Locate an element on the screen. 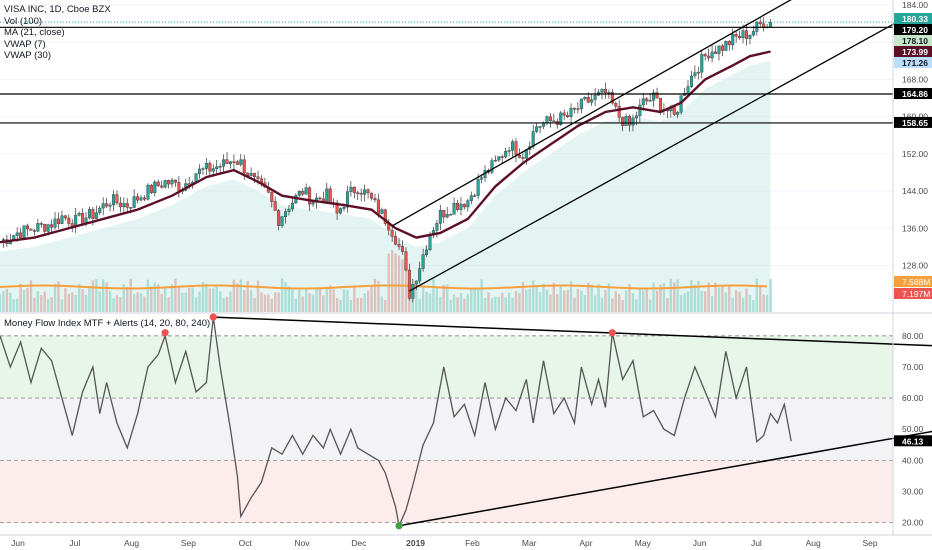  study-vwap-7: VWAP (7) is located at coordinates (25, 44).